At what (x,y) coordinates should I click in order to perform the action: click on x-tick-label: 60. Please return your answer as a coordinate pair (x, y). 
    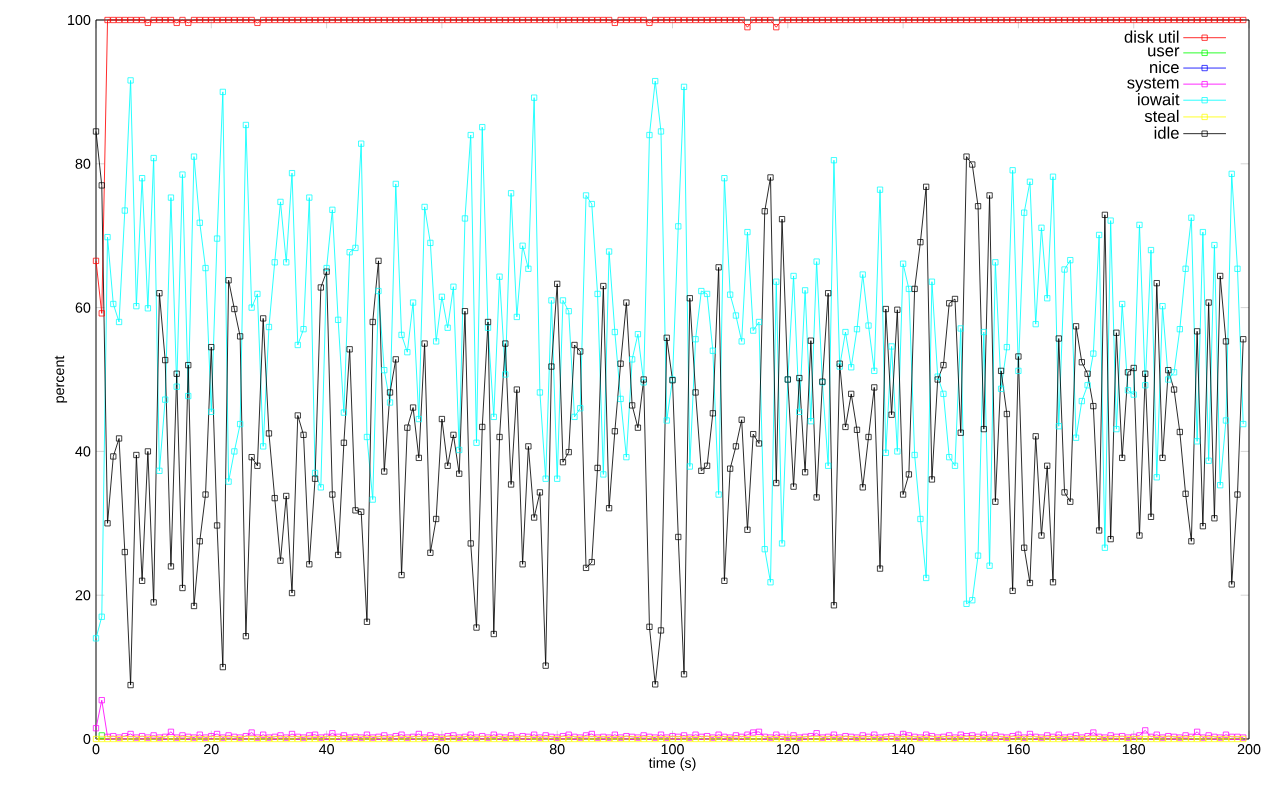
    Looking at the image, I should click on (442, 749).